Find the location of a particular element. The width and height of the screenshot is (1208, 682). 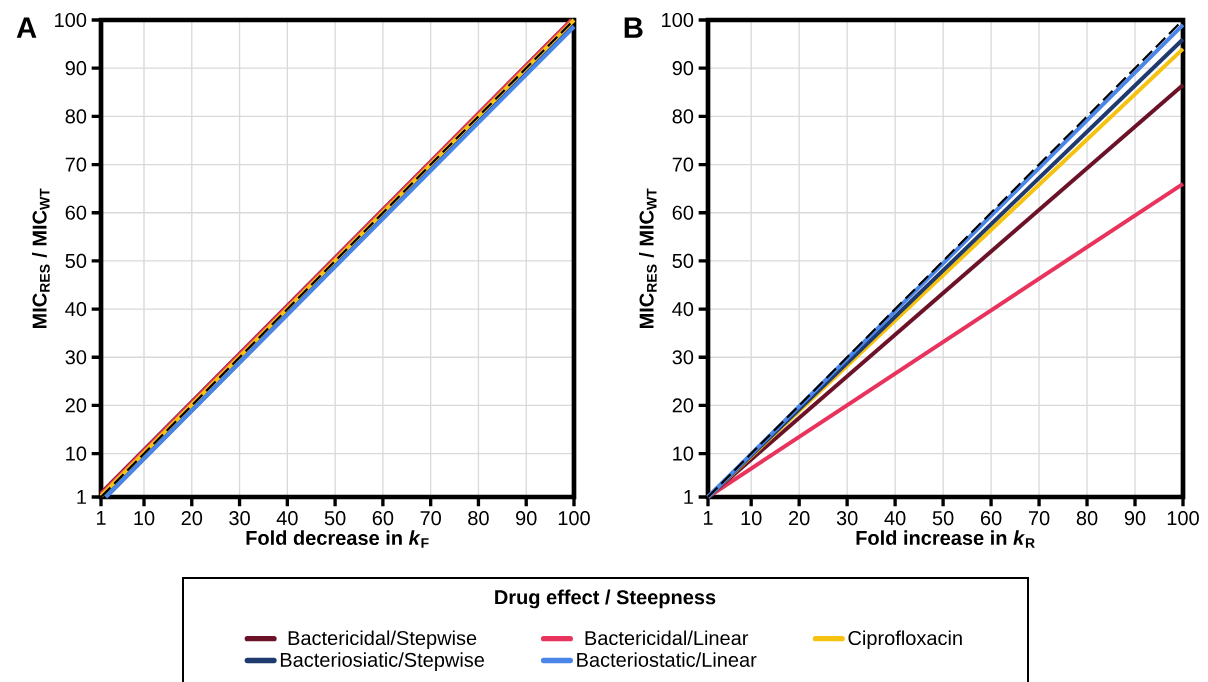

text: A is located at coordinates (26, 27).